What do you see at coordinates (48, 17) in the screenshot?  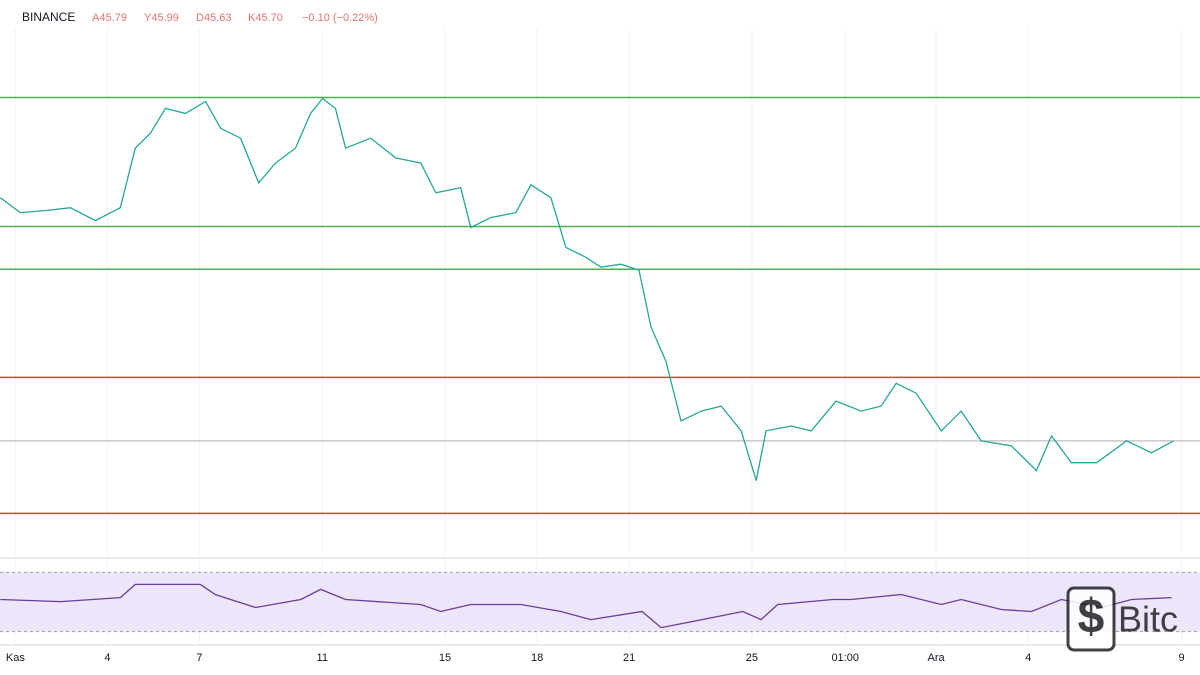 I see `exchange: BINANCE` at bounding box center [48, 17].